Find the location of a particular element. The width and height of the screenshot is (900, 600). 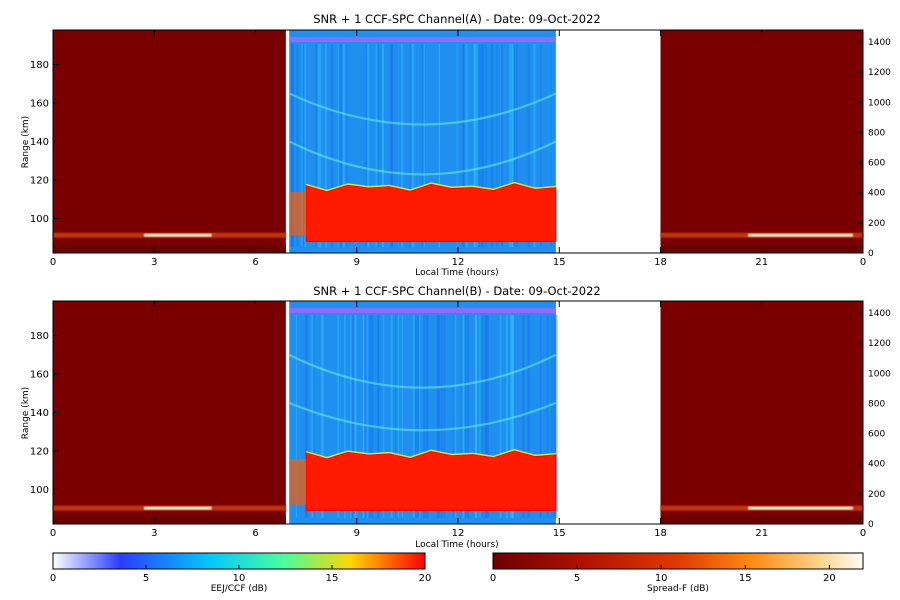

x-tick-label: 6 is located at coordinates (255, 262).